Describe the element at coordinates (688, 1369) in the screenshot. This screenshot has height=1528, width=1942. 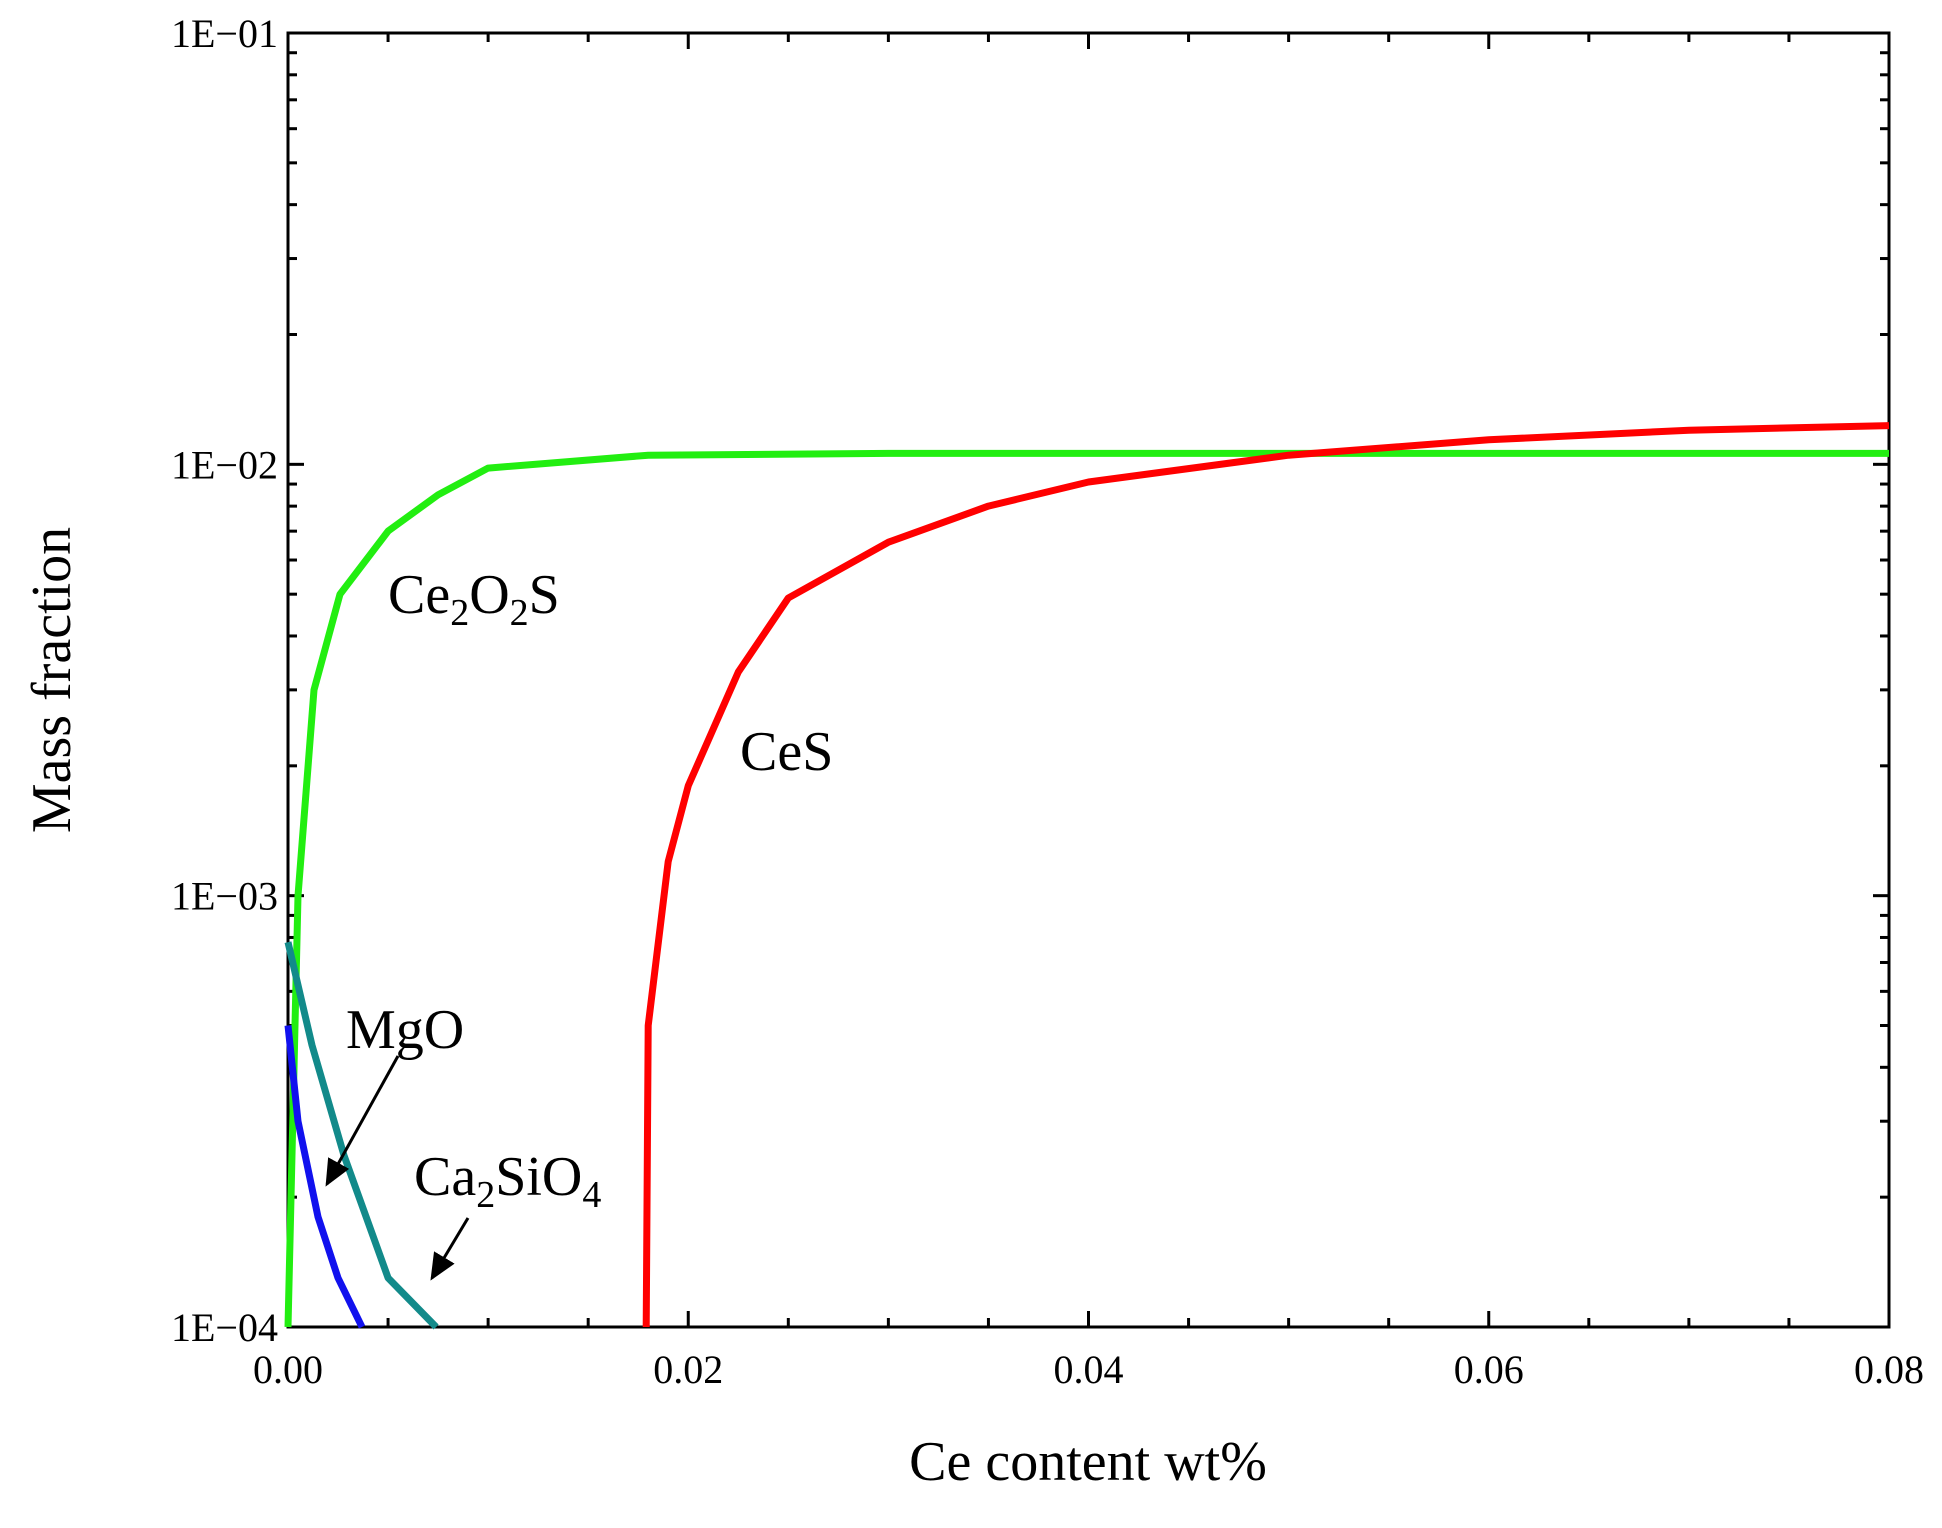
I see `x-tick-label: 0.02` at that location.